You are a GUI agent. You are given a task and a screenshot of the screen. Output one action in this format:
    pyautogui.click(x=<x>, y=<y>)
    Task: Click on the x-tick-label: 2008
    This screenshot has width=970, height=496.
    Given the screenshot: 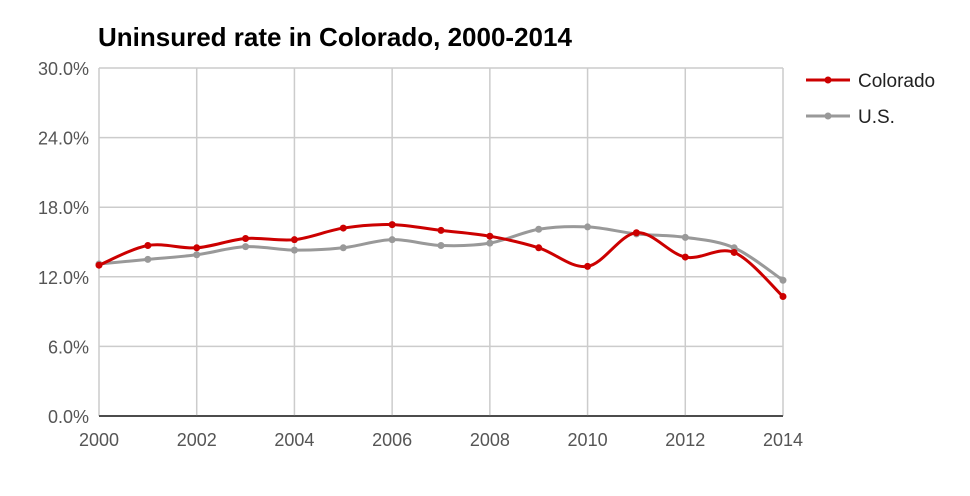 What is the action you would take?
    pyautogui.click(x=490, y=440)
    